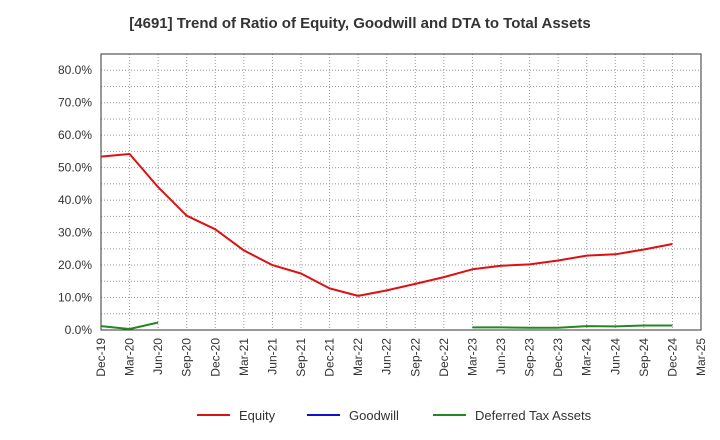 This screenshot has width=720, height=440. I want to click on x-tick-label: Mar-22, so click(358, 357).